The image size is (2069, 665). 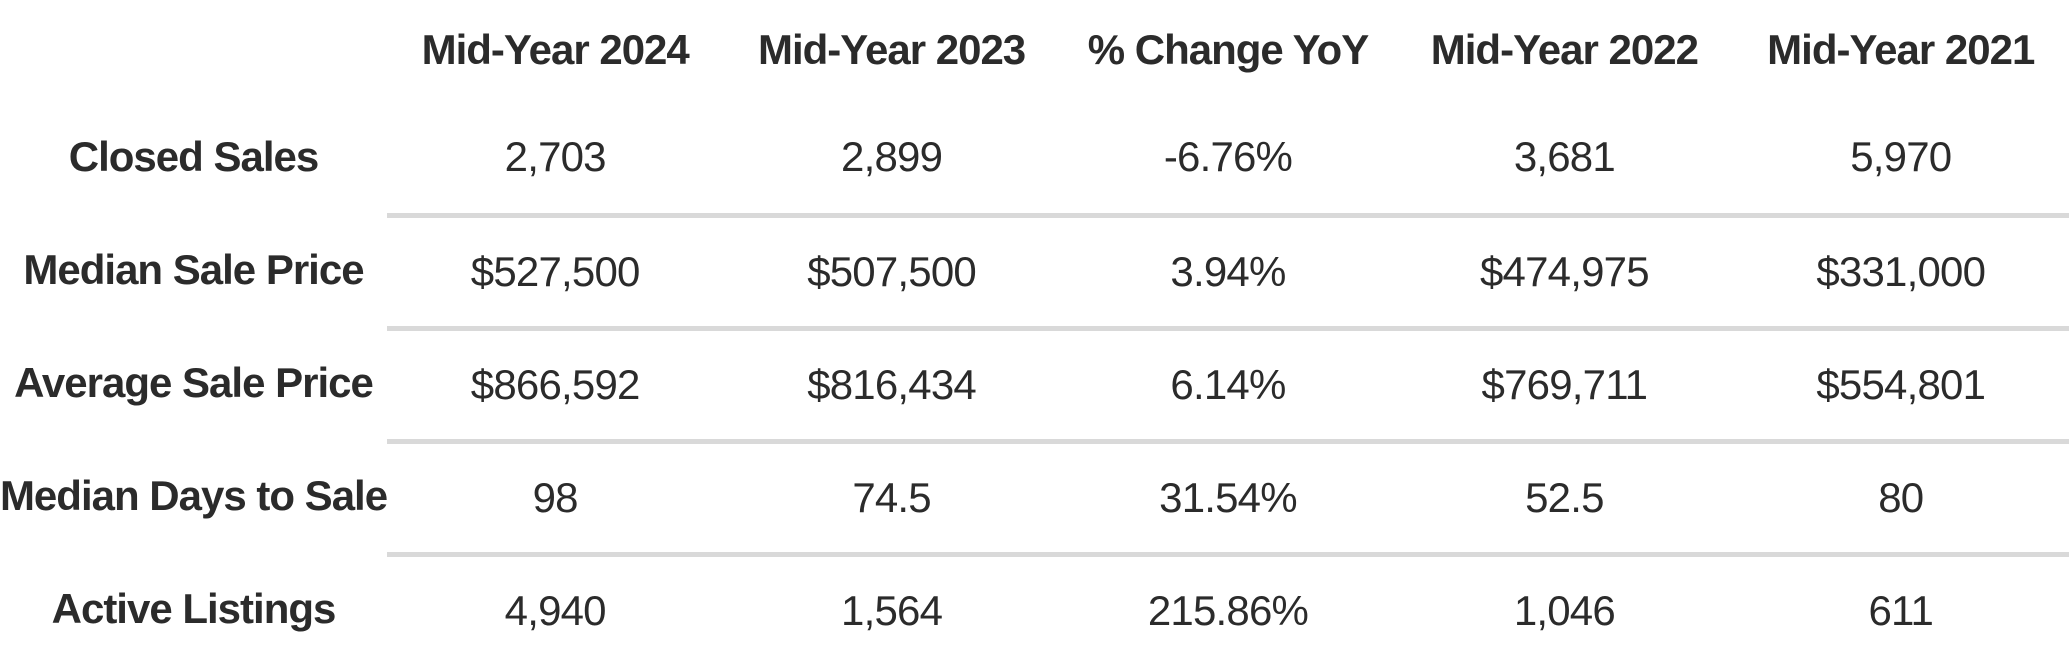 I want to click on cell-value: $507,500, so click(x=891, y=269).